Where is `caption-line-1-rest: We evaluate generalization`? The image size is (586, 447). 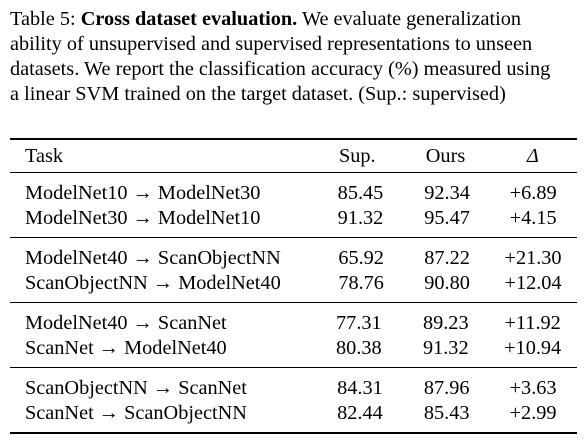 caption-line-1-rest: We evaluate generalization is located at coordinates (411, 19).